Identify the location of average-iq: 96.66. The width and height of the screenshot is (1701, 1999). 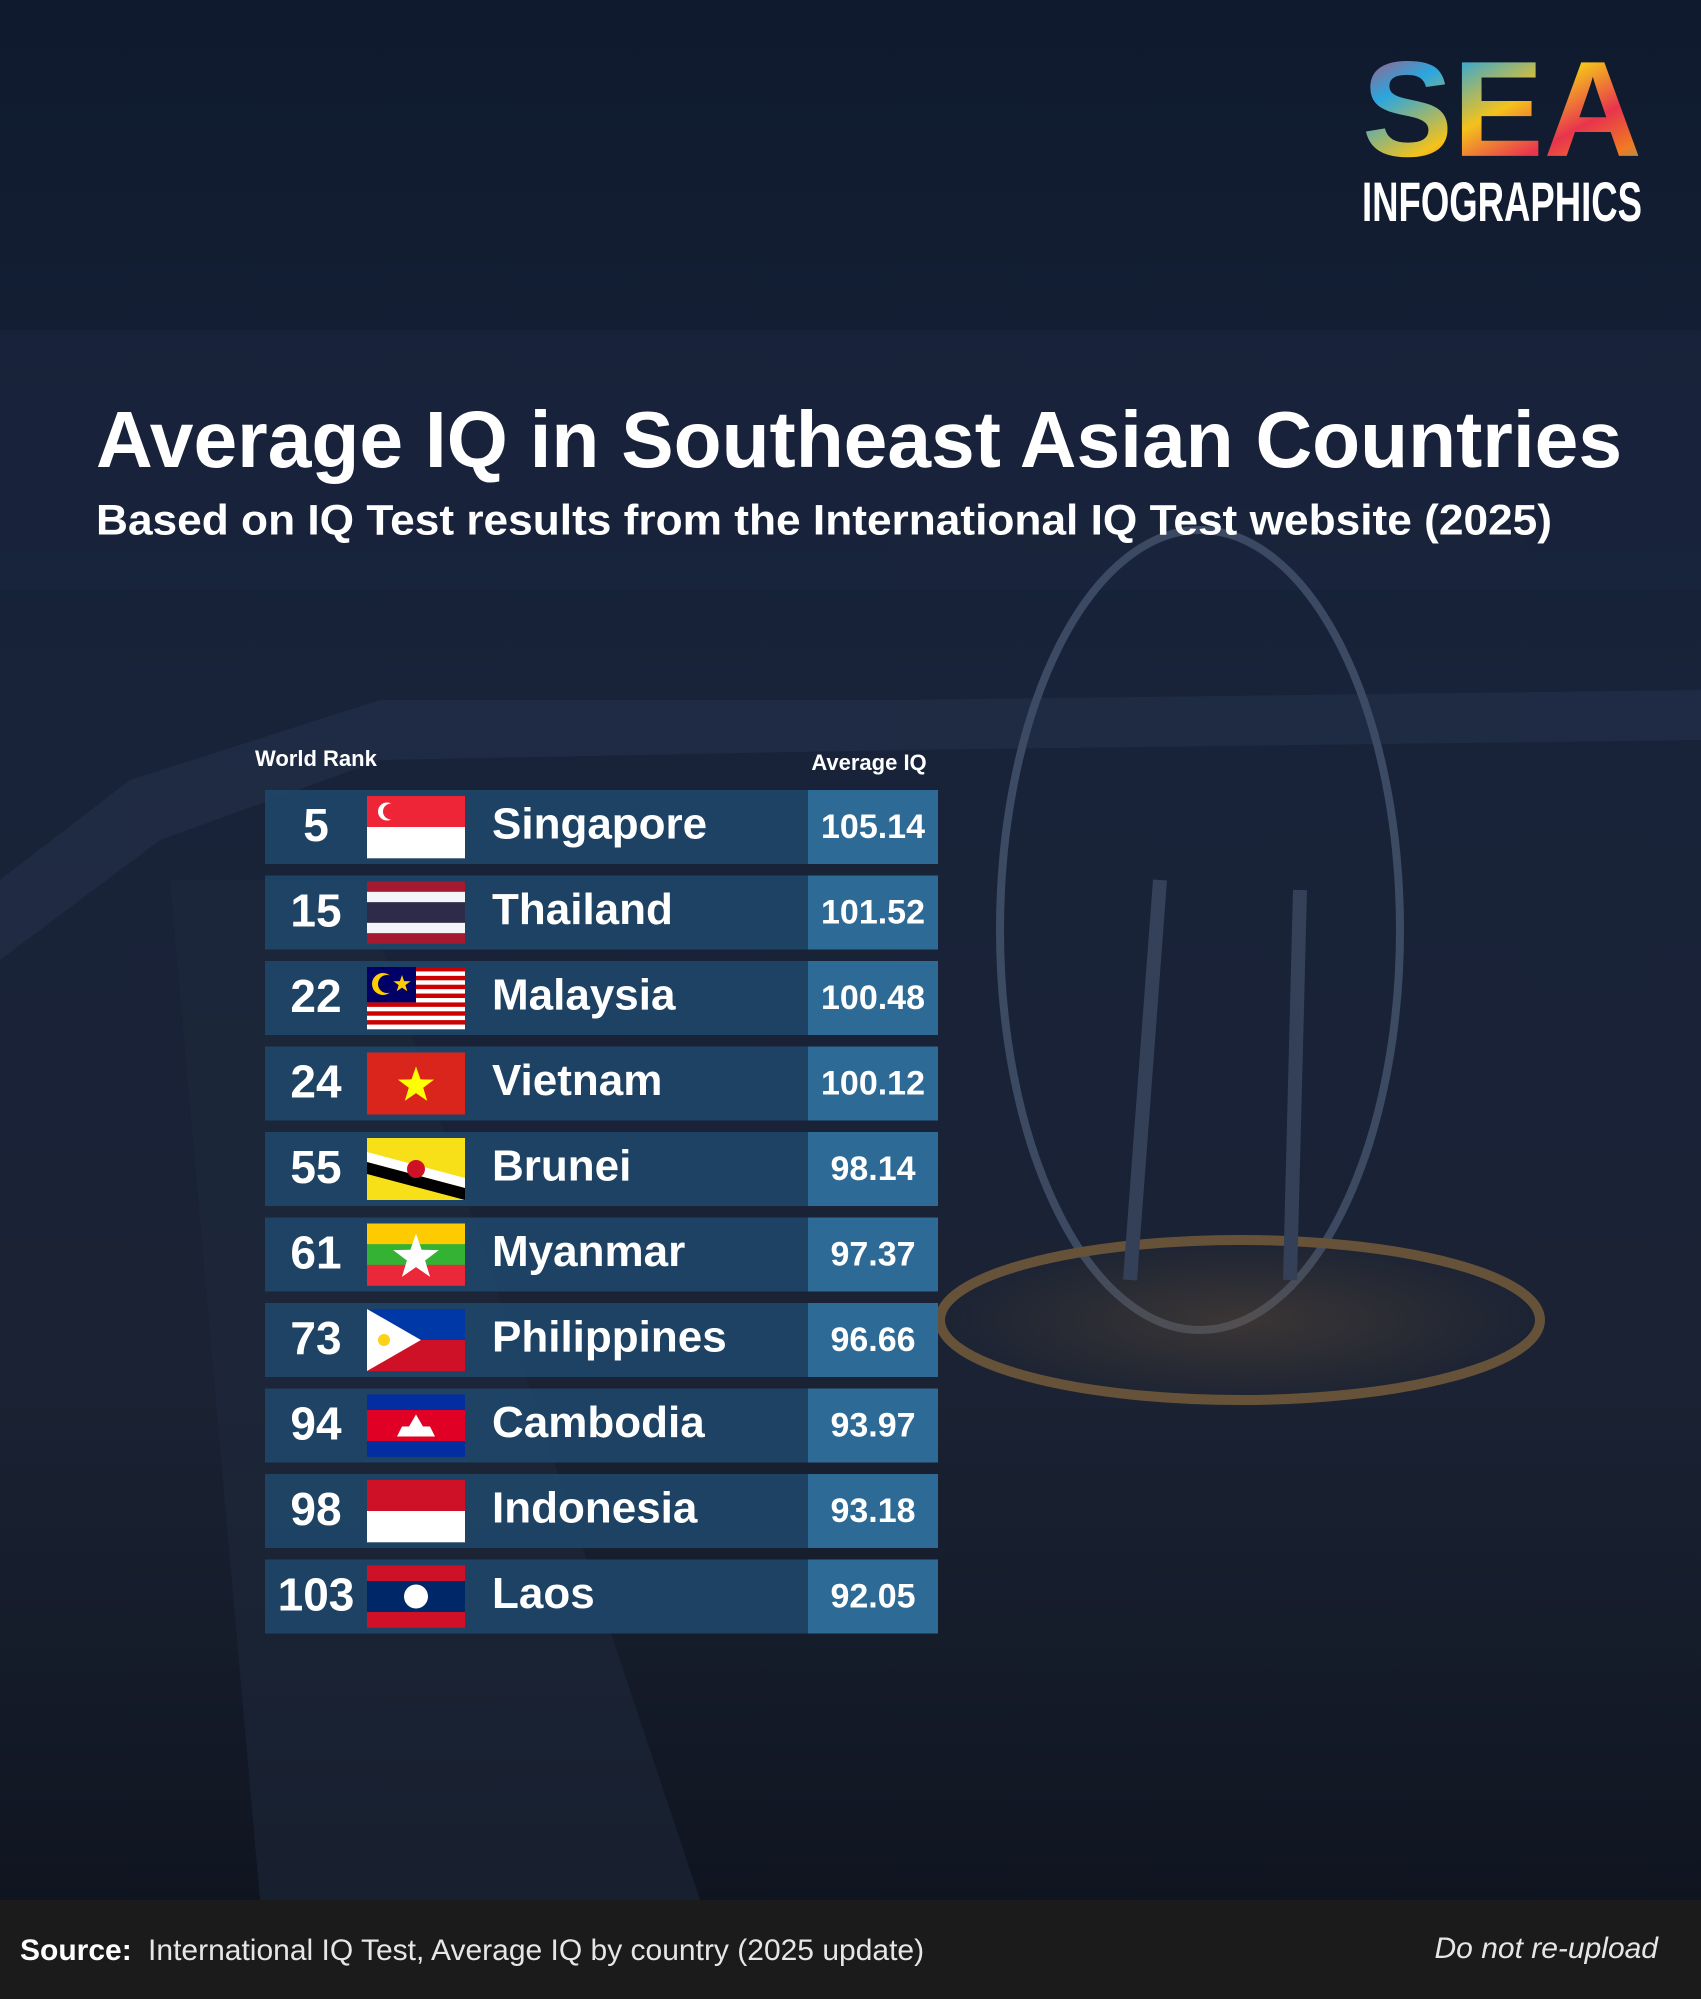
(872, 1340).